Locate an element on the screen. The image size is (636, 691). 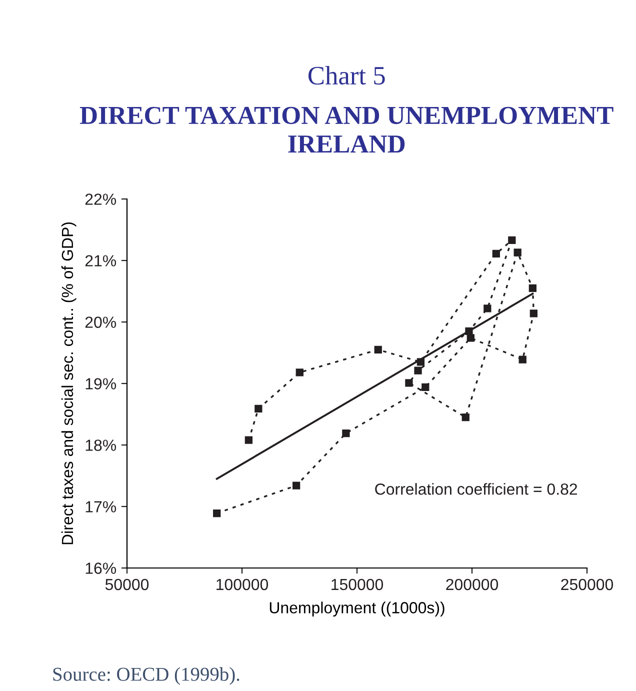
x-tick-label: 50000 is located at coordinates (127, 584).